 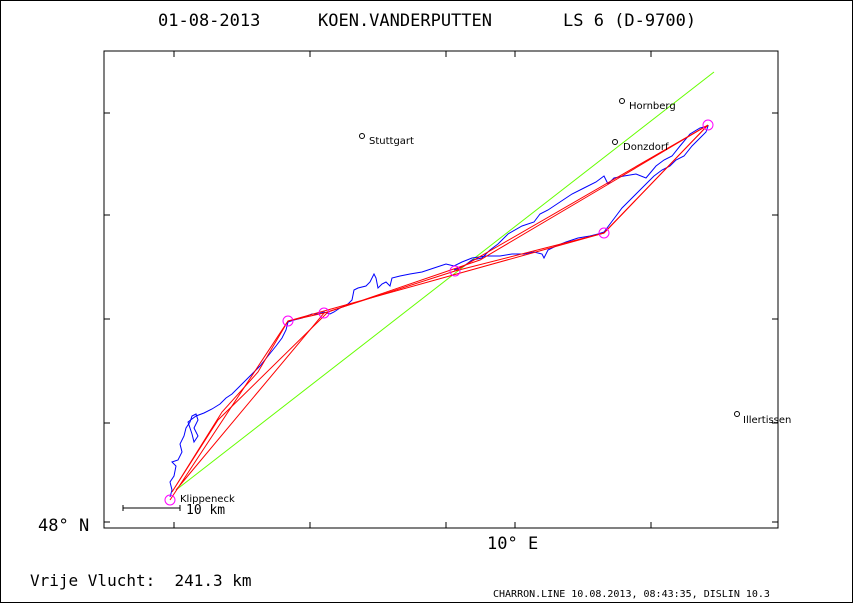 I want to click on place-label-stuttgart: Stuttgart, so click(x=391, y=141).